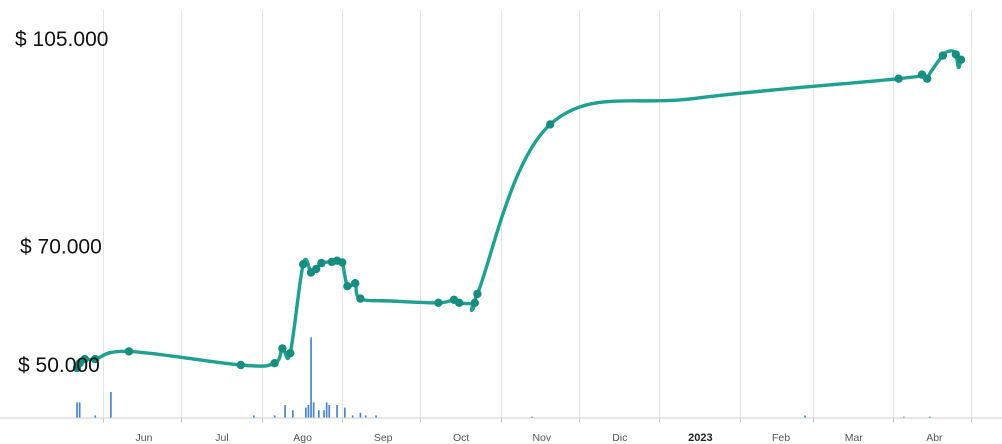  What do you see at coordinates (61, 39) in the screenshot?
I see `y-tick-label: $ 105.000` at bounding box center [61, 39].